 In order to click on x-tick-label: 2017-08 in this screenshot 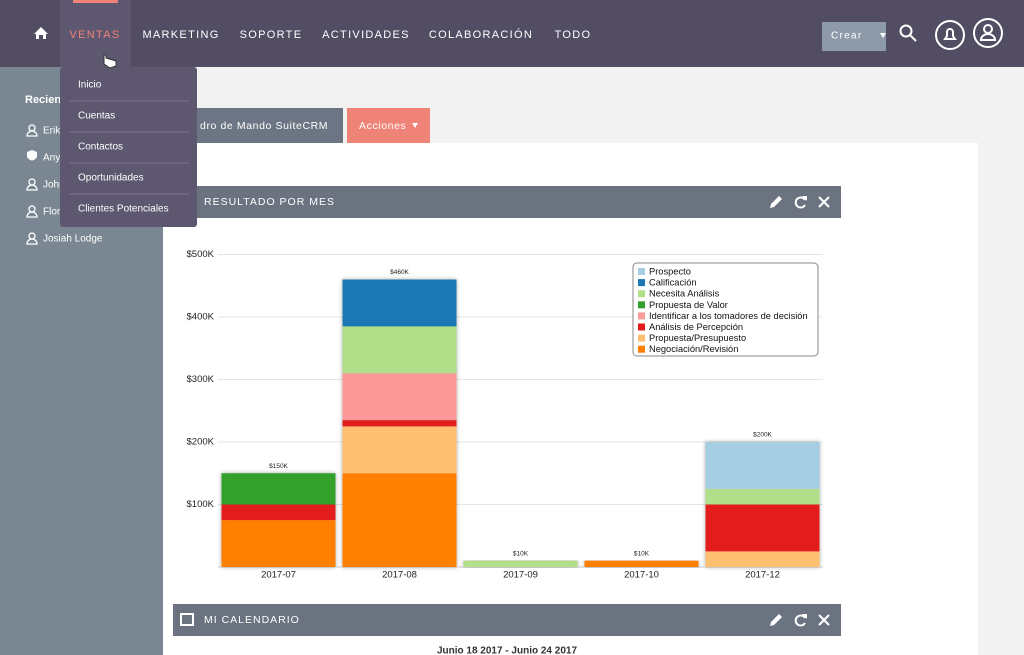, I will do `click(399, 575)`.